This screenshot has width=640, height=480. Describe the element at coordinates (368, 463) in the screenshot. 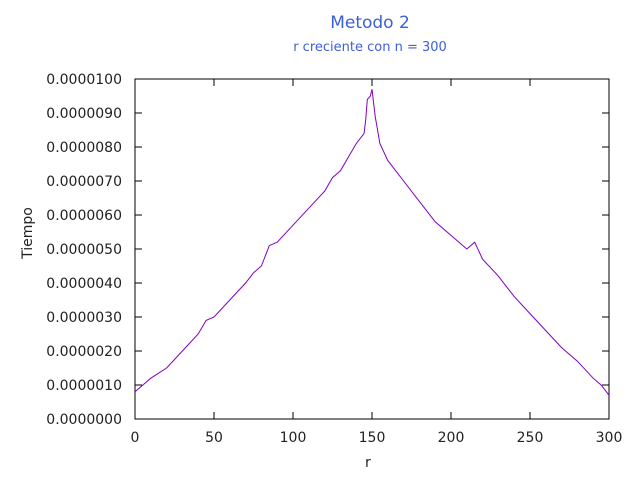

I see `x-axis-label: r` at that location.